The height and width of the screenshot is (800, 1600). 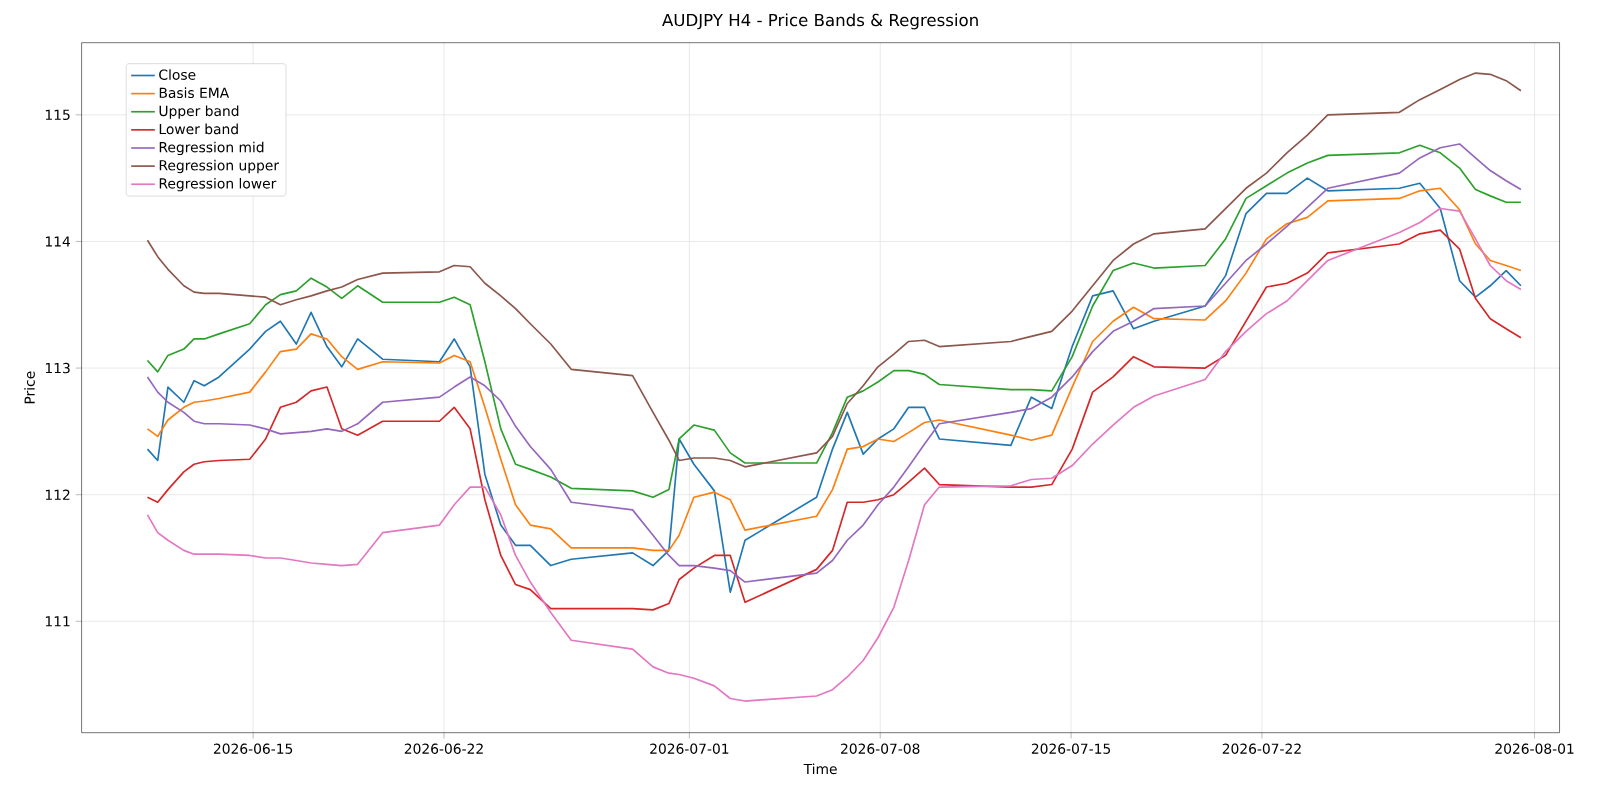 I want to click on y-tick-label: 112, so click(x=57, y=494).